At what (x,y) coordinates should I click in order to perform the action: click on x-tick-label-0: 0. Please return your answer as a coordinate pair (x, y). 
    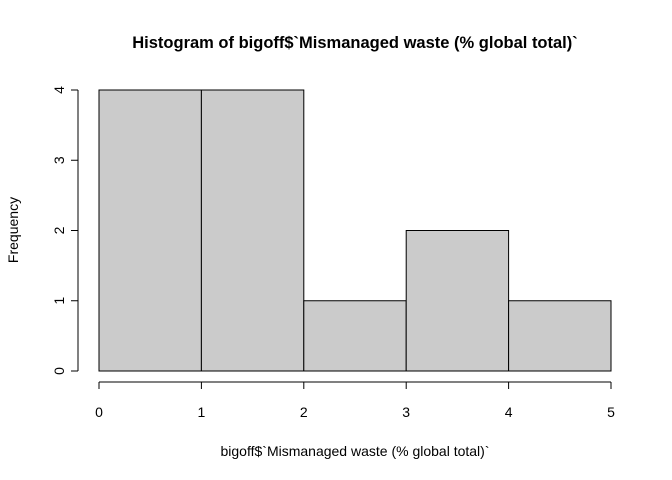
    Looking at the image, I should click on (99, 412).